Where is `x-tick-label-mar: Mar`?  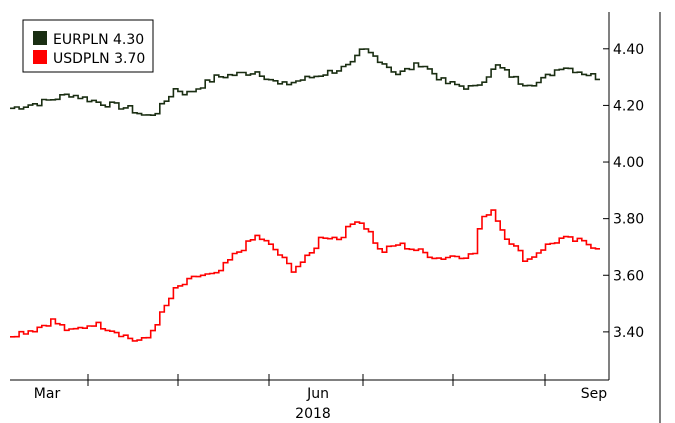
x-tick-label-mar: Mar is located at coordinates (47, 394).